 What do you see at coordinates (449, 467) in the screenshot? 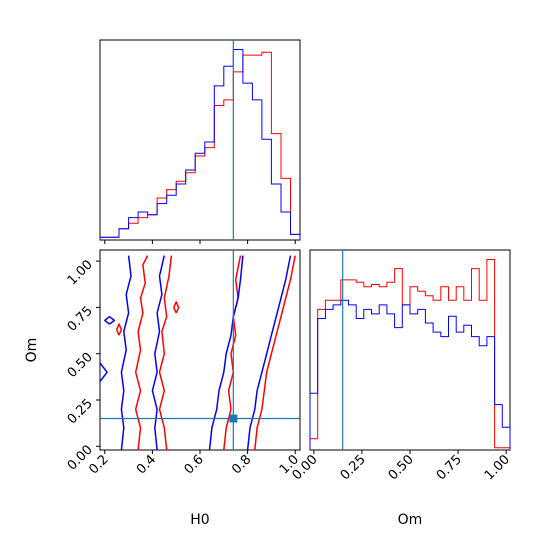
I see `om-histogram-xtick-label-4: 0.75` at bounding box center [449, 467].